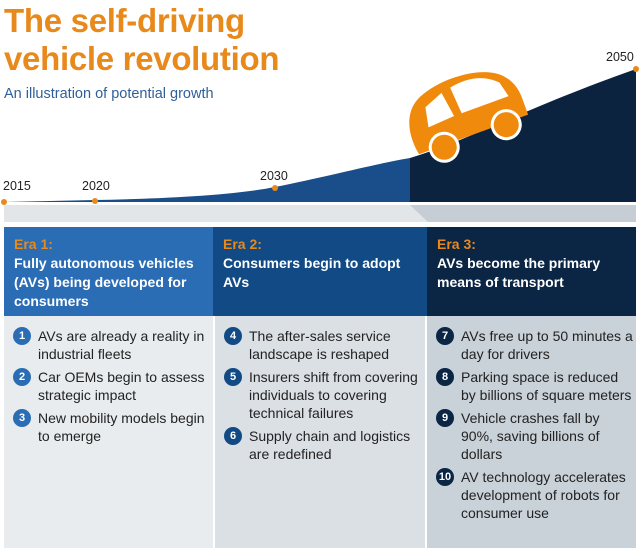 The image size is (640, 548). Describe the element at coordinates (109, 94) in the screenshot. I see `subtitle: An illustration of potential growth` at that location.